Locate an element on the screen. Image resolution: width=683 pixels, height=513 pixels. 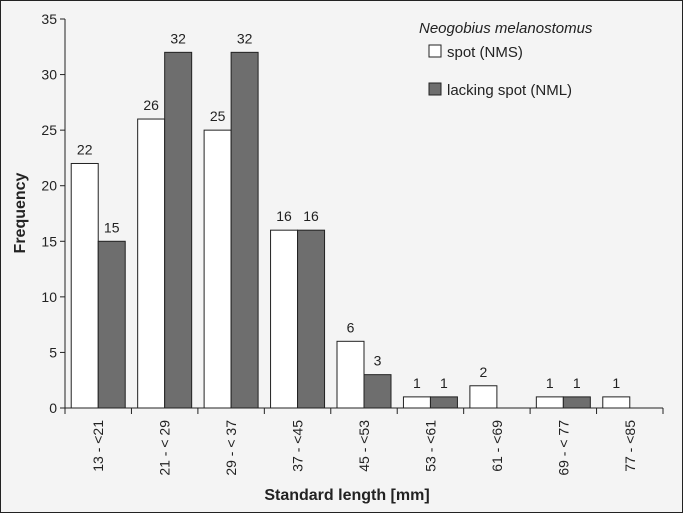
data-label-spot: 16 is located at coordinates (284, 216).